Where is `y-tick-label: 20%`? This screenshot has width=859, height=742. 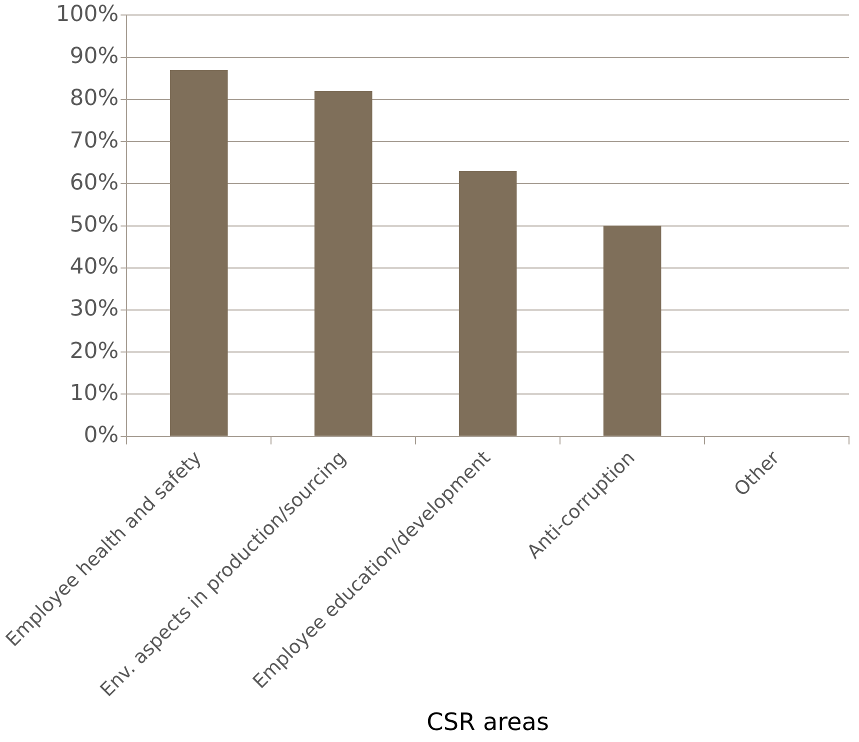
y-tick-label: 20% is located at coordinates (94, 351).